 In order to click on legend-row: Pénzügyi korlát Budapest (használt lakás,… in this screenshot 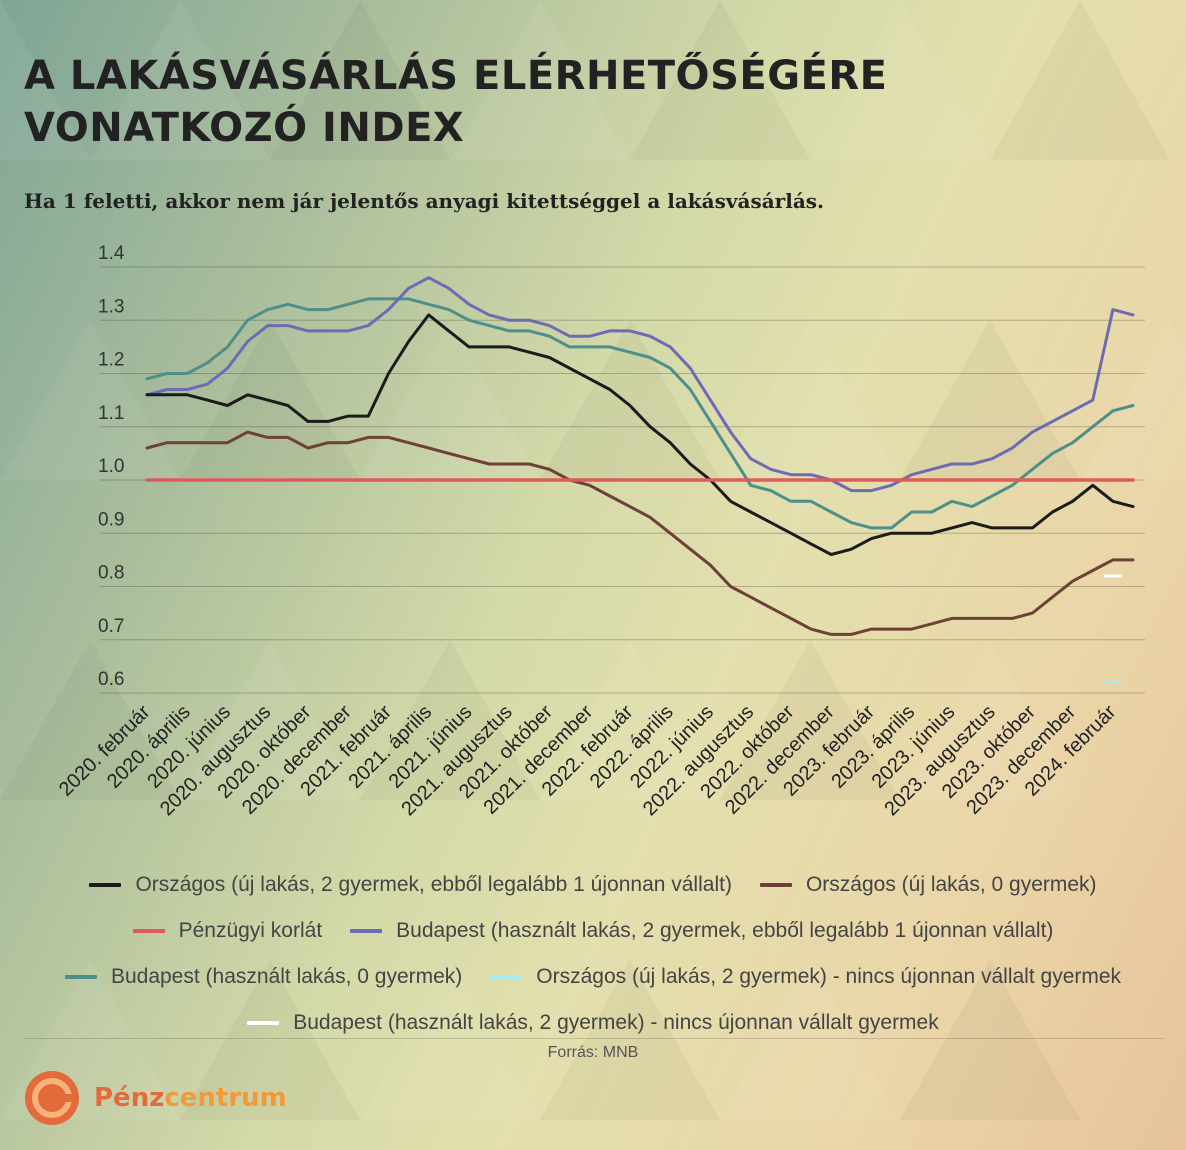, I will do `click(593, 931)`.